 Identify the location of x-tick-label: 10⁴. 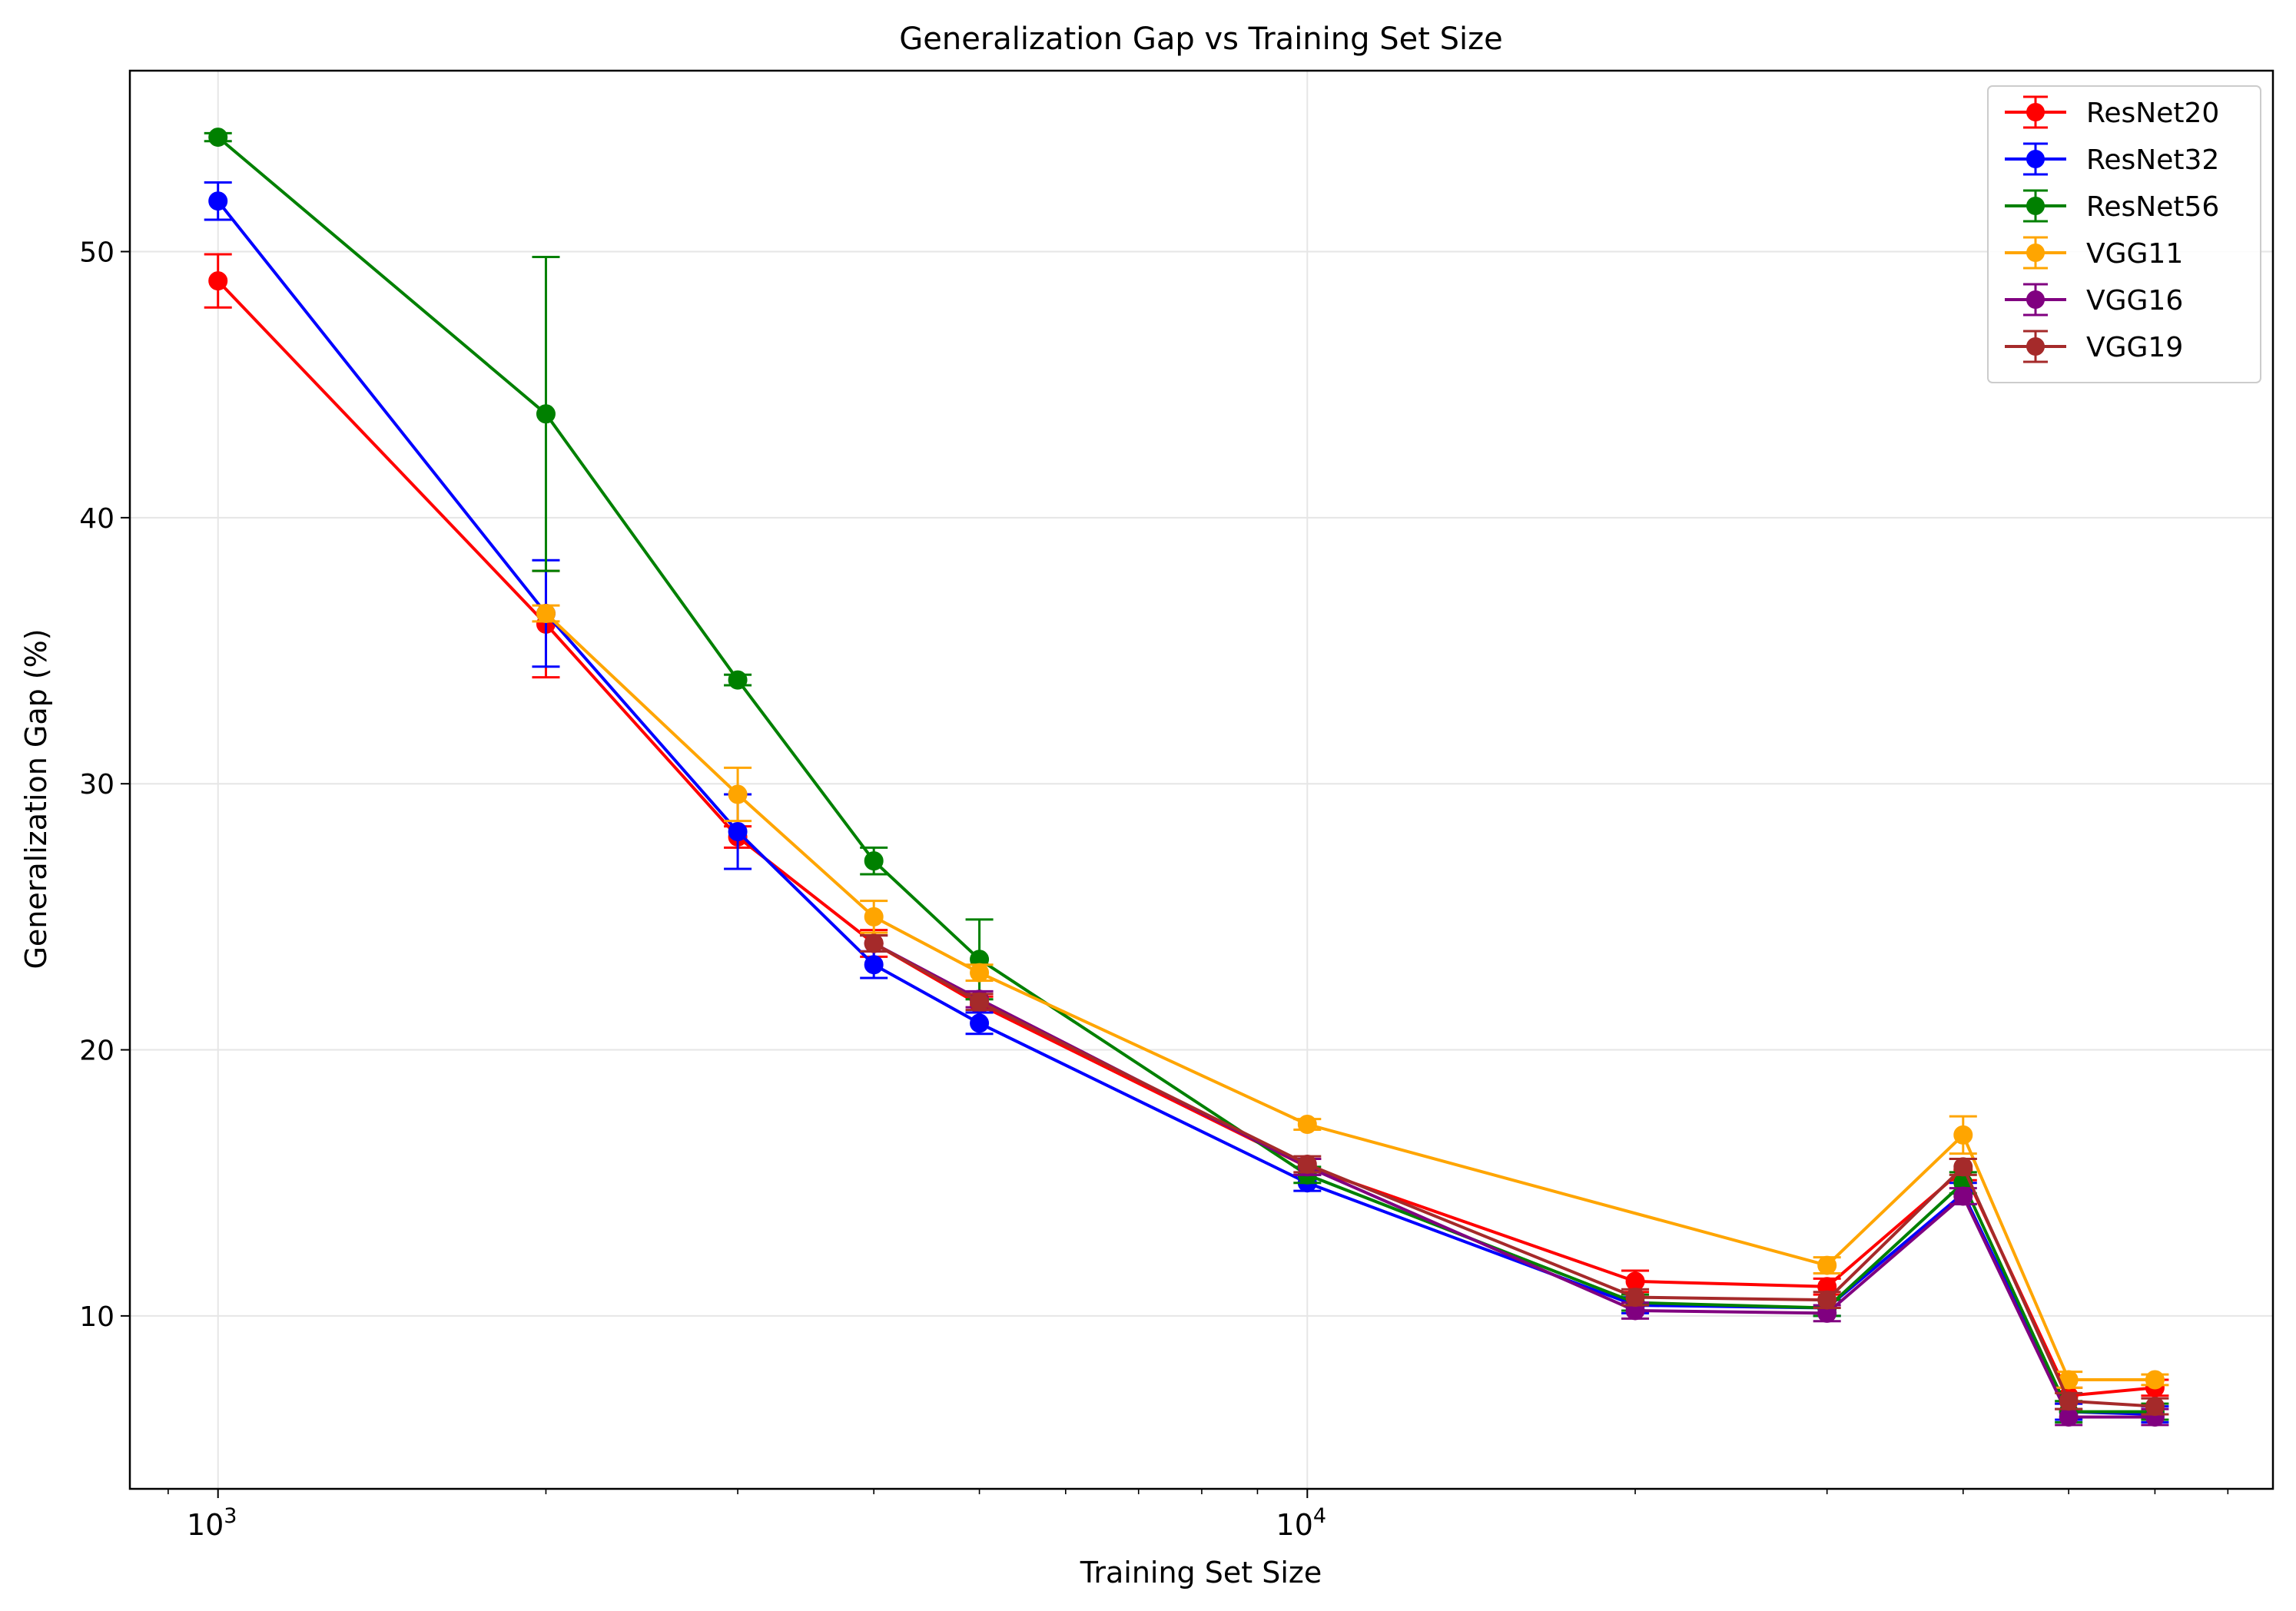
(1301, 1523).